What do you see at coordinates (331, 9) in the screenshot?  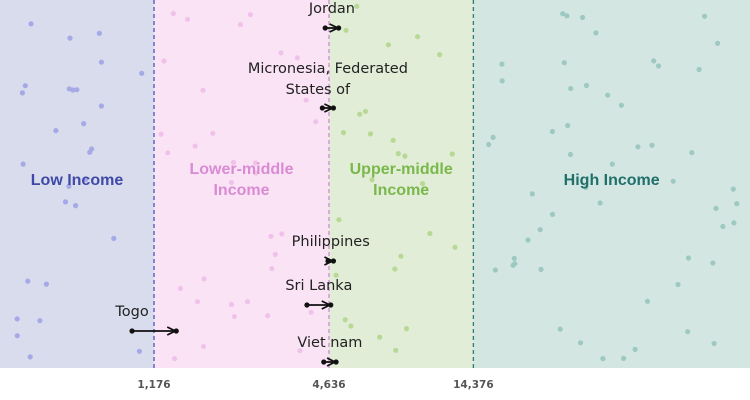 I see `country-label: Jordan` at bounding box center [331, 9].